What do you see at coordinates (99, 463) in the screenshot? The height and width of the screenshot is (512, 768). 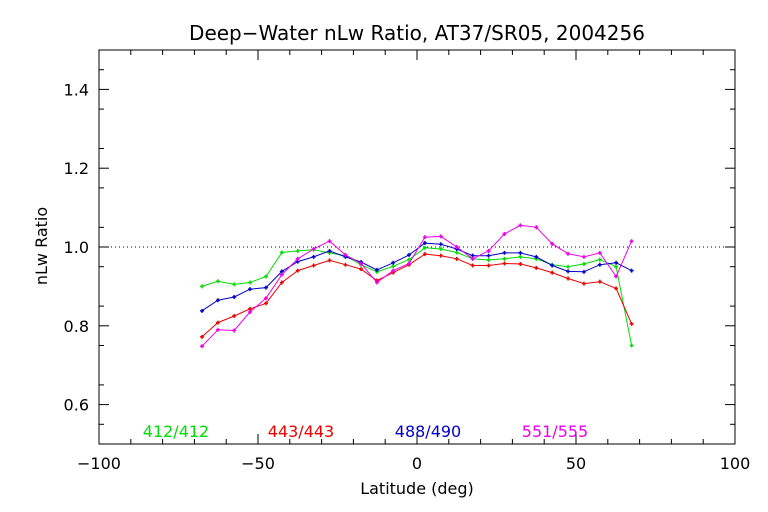 I see `x-tick-label: −100` at bounding box center [99, 463].